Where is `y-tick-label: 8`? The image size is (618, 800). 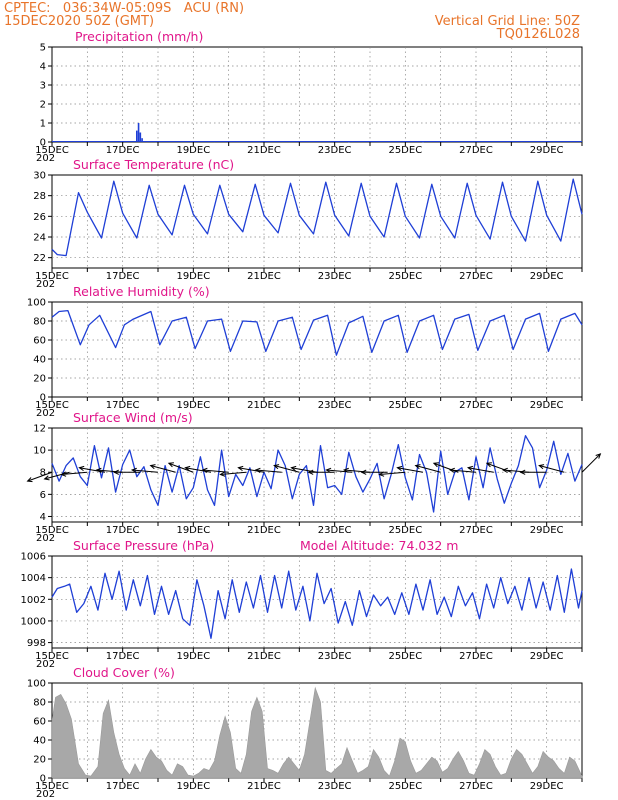 y-tick-label: 8 is located at coordinates (43, 473).